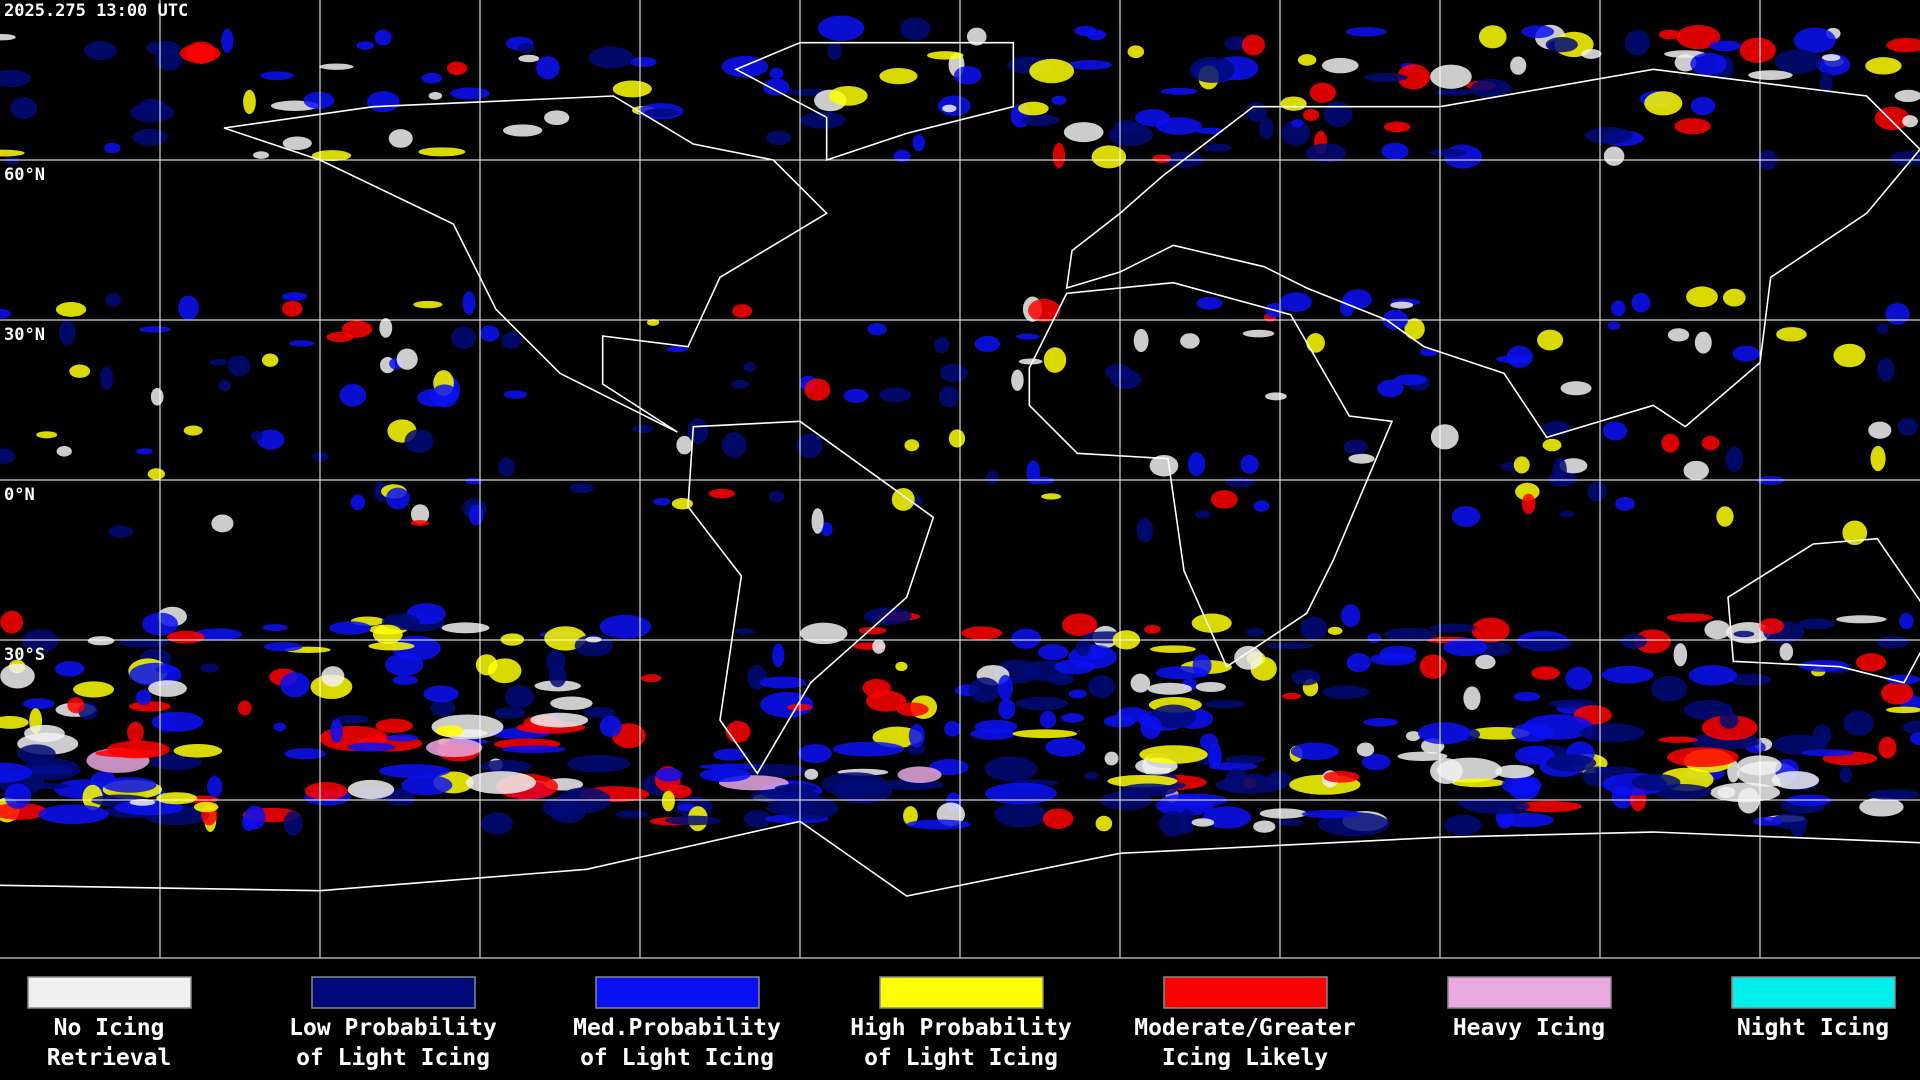  What do you see at coordinates (393, 1058) in the screenshot?
I see `legend-label: of Light Icing` at bounding box center [393, 1058].